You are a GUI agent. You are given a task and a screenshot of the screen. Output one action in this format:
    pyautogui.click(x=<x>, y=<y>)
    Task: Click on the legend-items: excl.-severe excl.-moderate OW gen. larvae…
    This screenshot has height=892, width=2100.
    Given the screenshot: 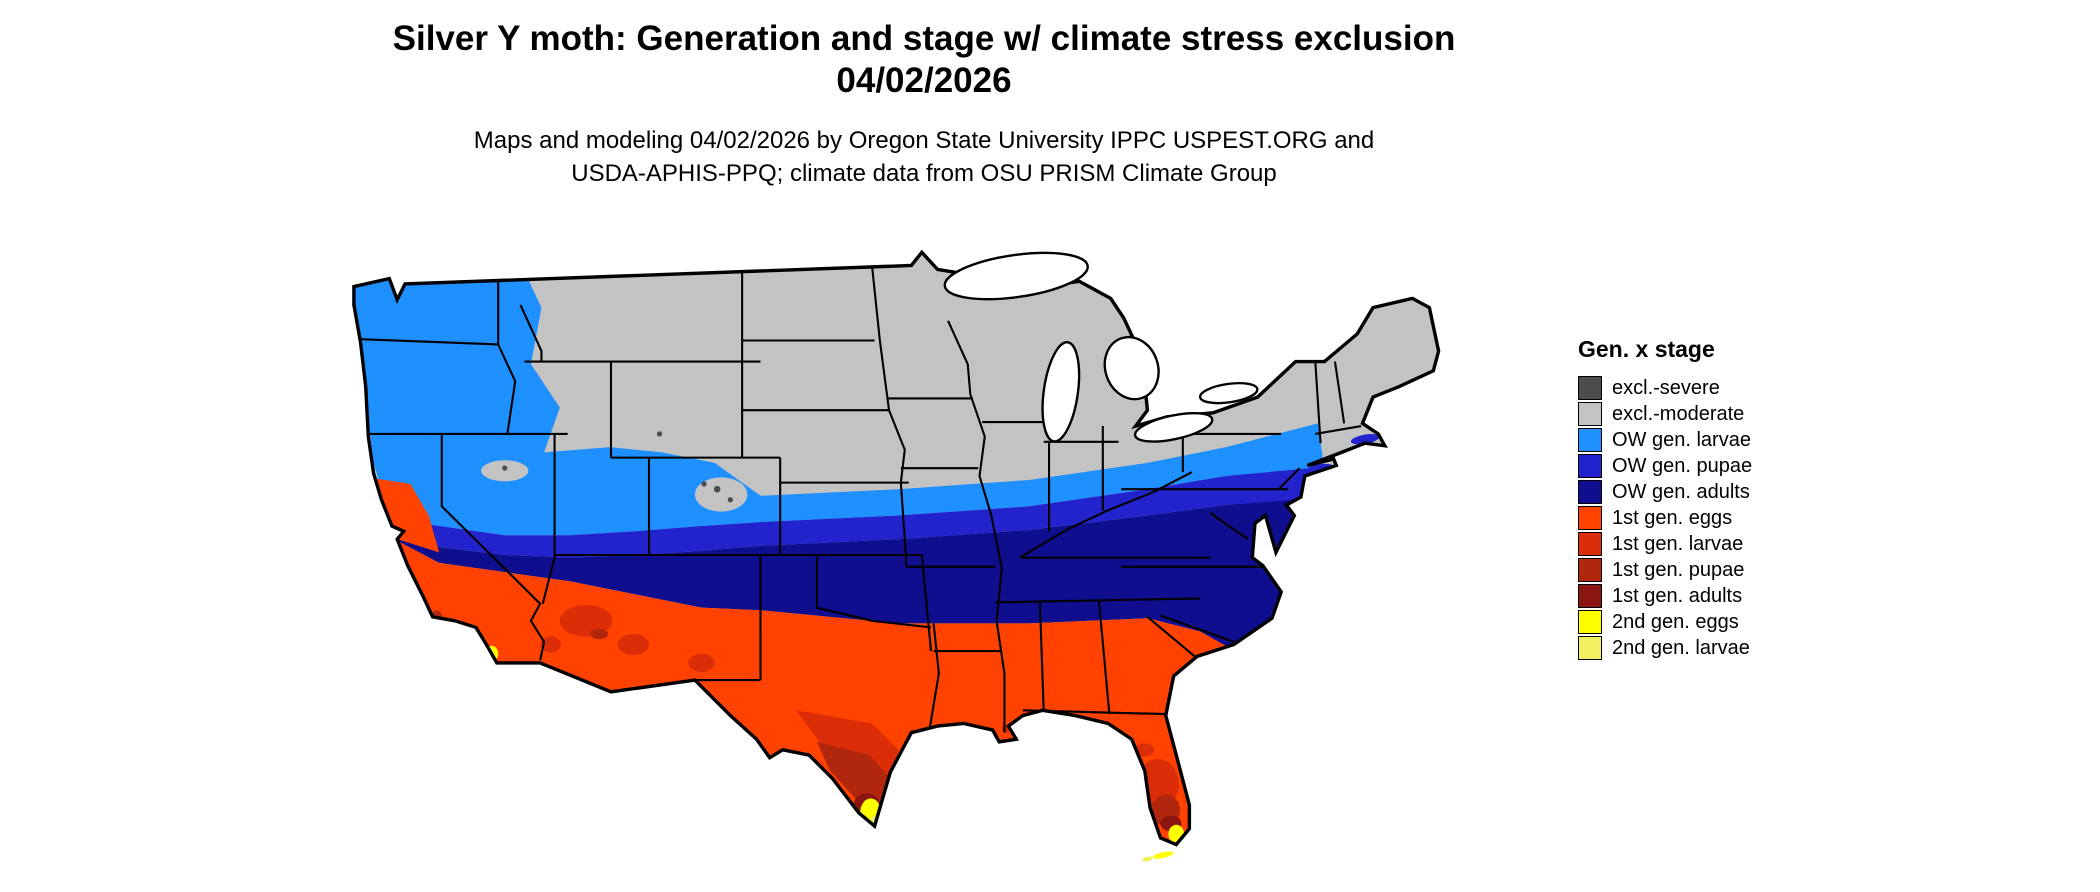 What is the action you would take?
    pyautogui.click(x=1665, y=518)
    